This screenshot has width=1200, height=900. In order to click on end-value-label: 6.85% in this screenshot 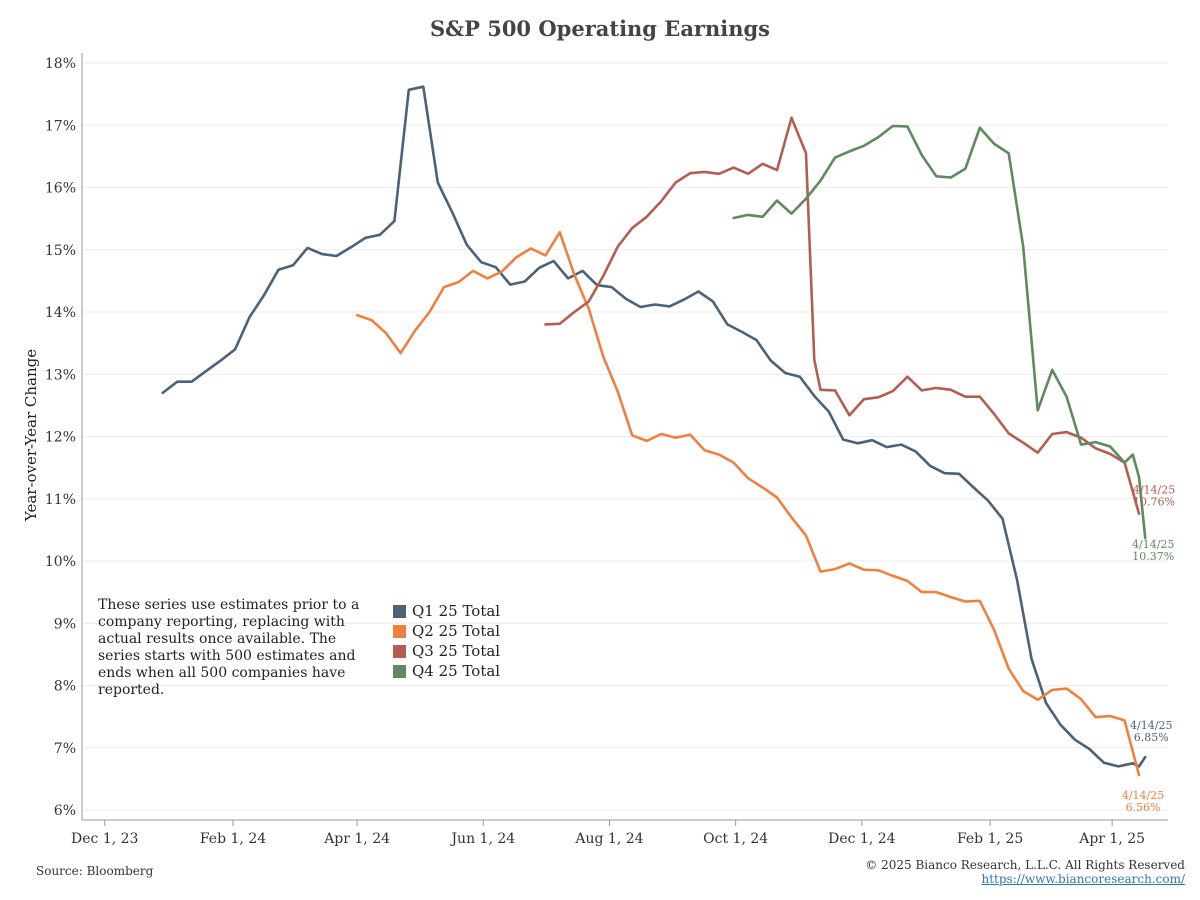, I will do `click(1151, 737)`.